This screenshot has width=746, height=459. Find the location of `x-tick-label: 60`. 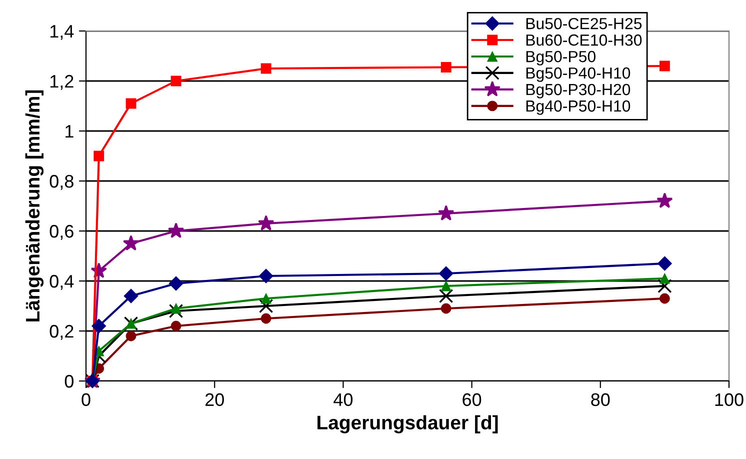

x-tick-label: 60 is located at coordinates (472, 399).